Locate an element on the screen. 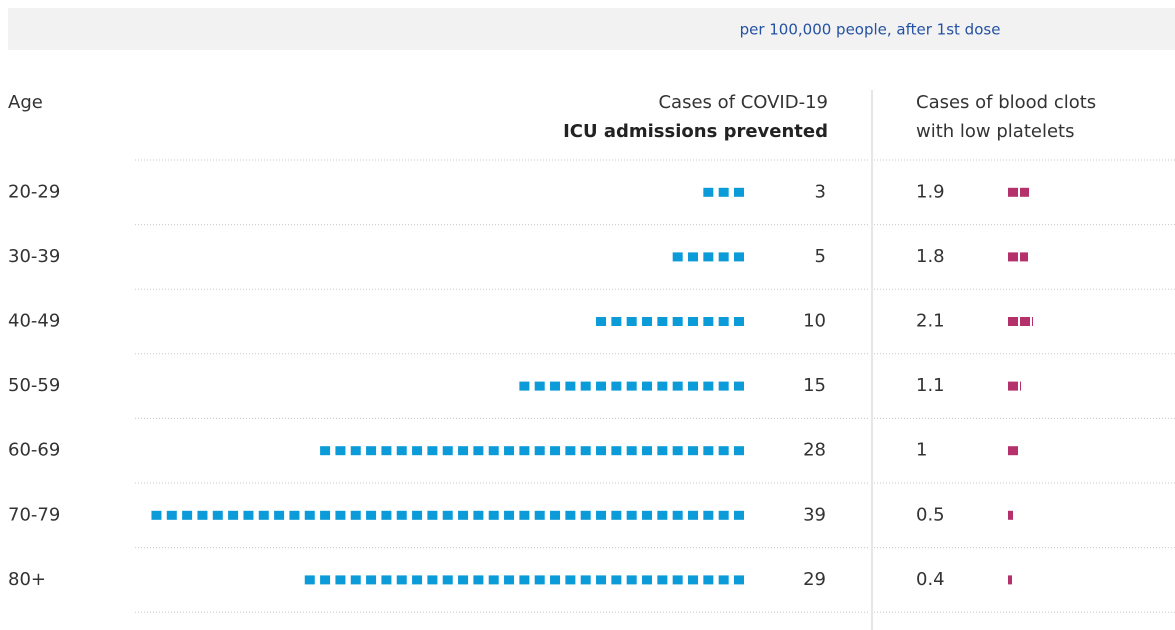  value-label: 29 is located at coordinates (814, 579).